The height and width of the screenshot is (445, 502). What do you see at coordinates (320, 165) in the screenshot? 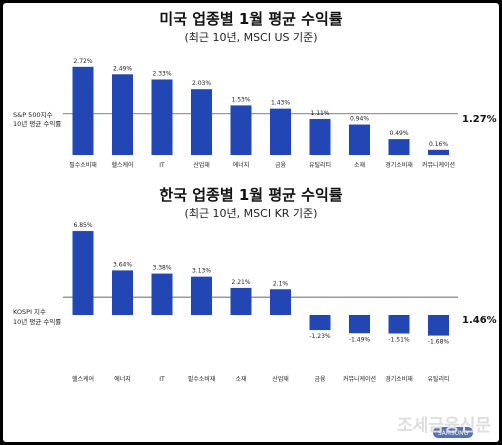
I see `us-category-label: 유틸리티` at bounding box center [320, 165].